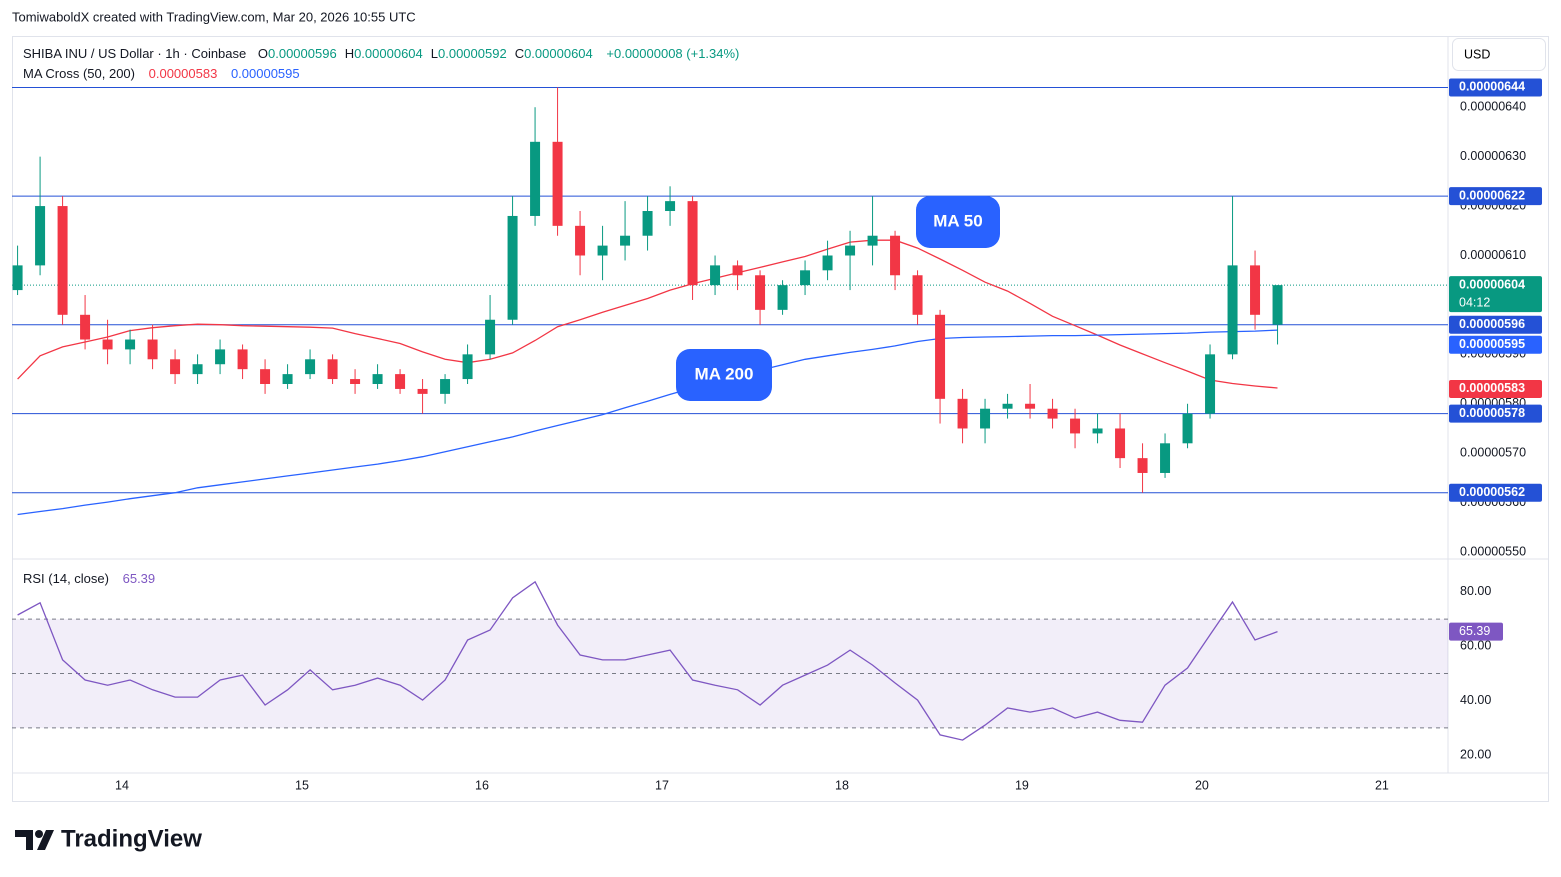  Describe the element at coordinates (139, 578) in the screenshot. I see `rsi-value: 65.39` at that location.